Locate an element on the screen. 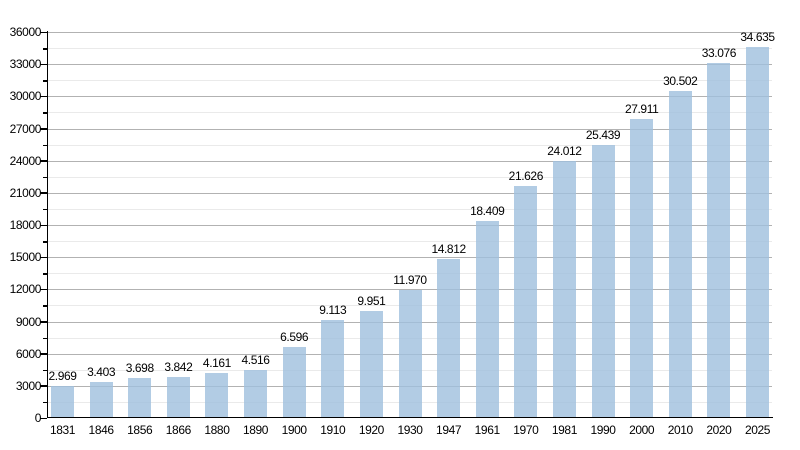 The height and width of the screenshot is (450, 800). bar-value-label: 4.161 is located at coordinates (216, 363).